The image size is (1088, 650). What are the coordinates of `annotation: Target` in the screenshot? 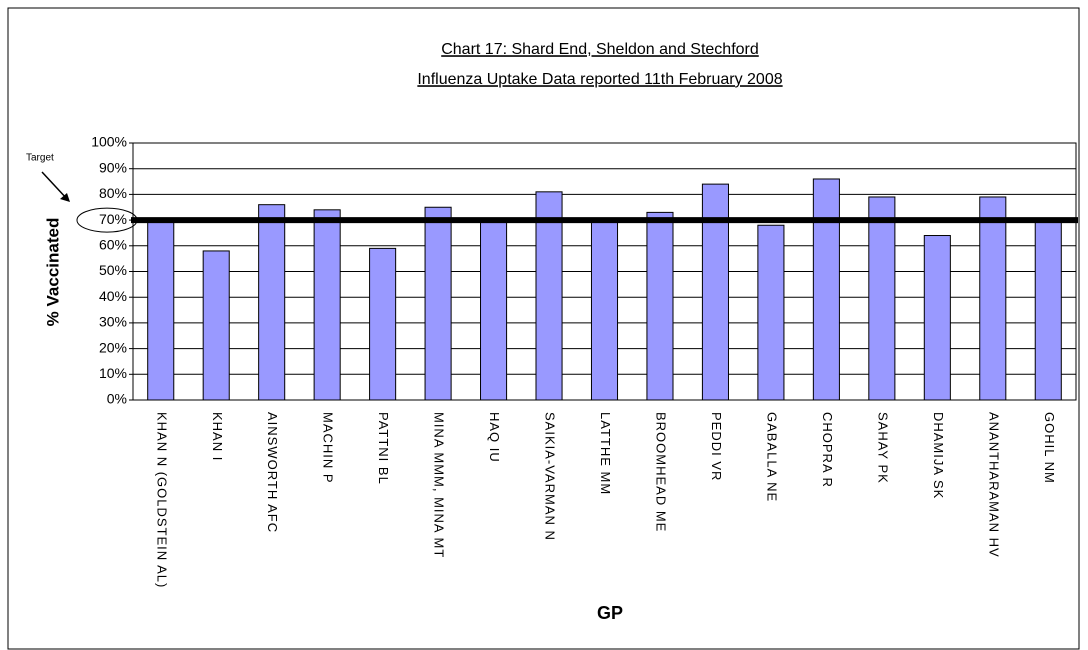 It's located at (40, 158).